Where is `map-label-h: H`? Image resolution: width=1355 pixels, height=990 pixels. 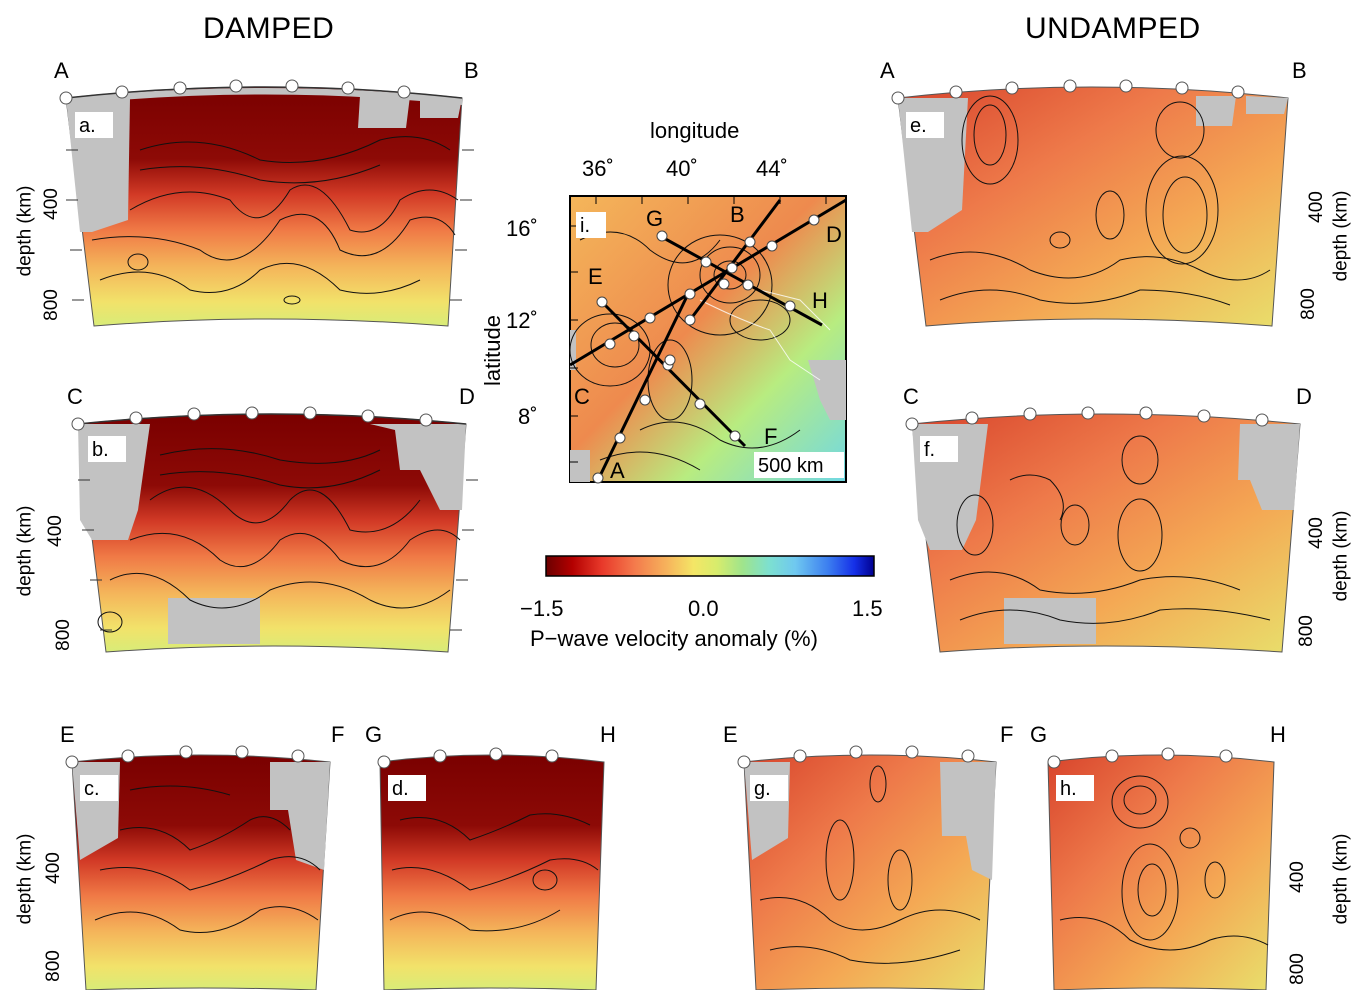 map-label-h: H is located at coordinates (820, 300).